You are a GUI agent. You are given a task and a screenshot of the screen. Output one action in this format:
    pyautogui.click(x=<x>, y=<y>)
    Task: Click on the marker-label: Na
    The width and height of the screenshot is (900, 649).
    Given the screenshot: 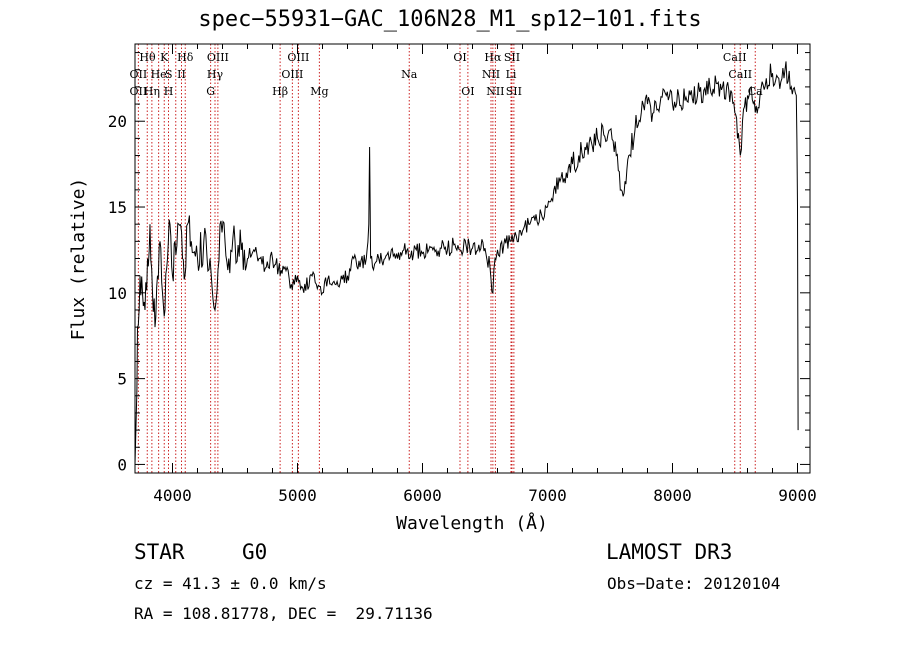 What is the action you would take?
    pyautogui.click(x=409, y=74)
    